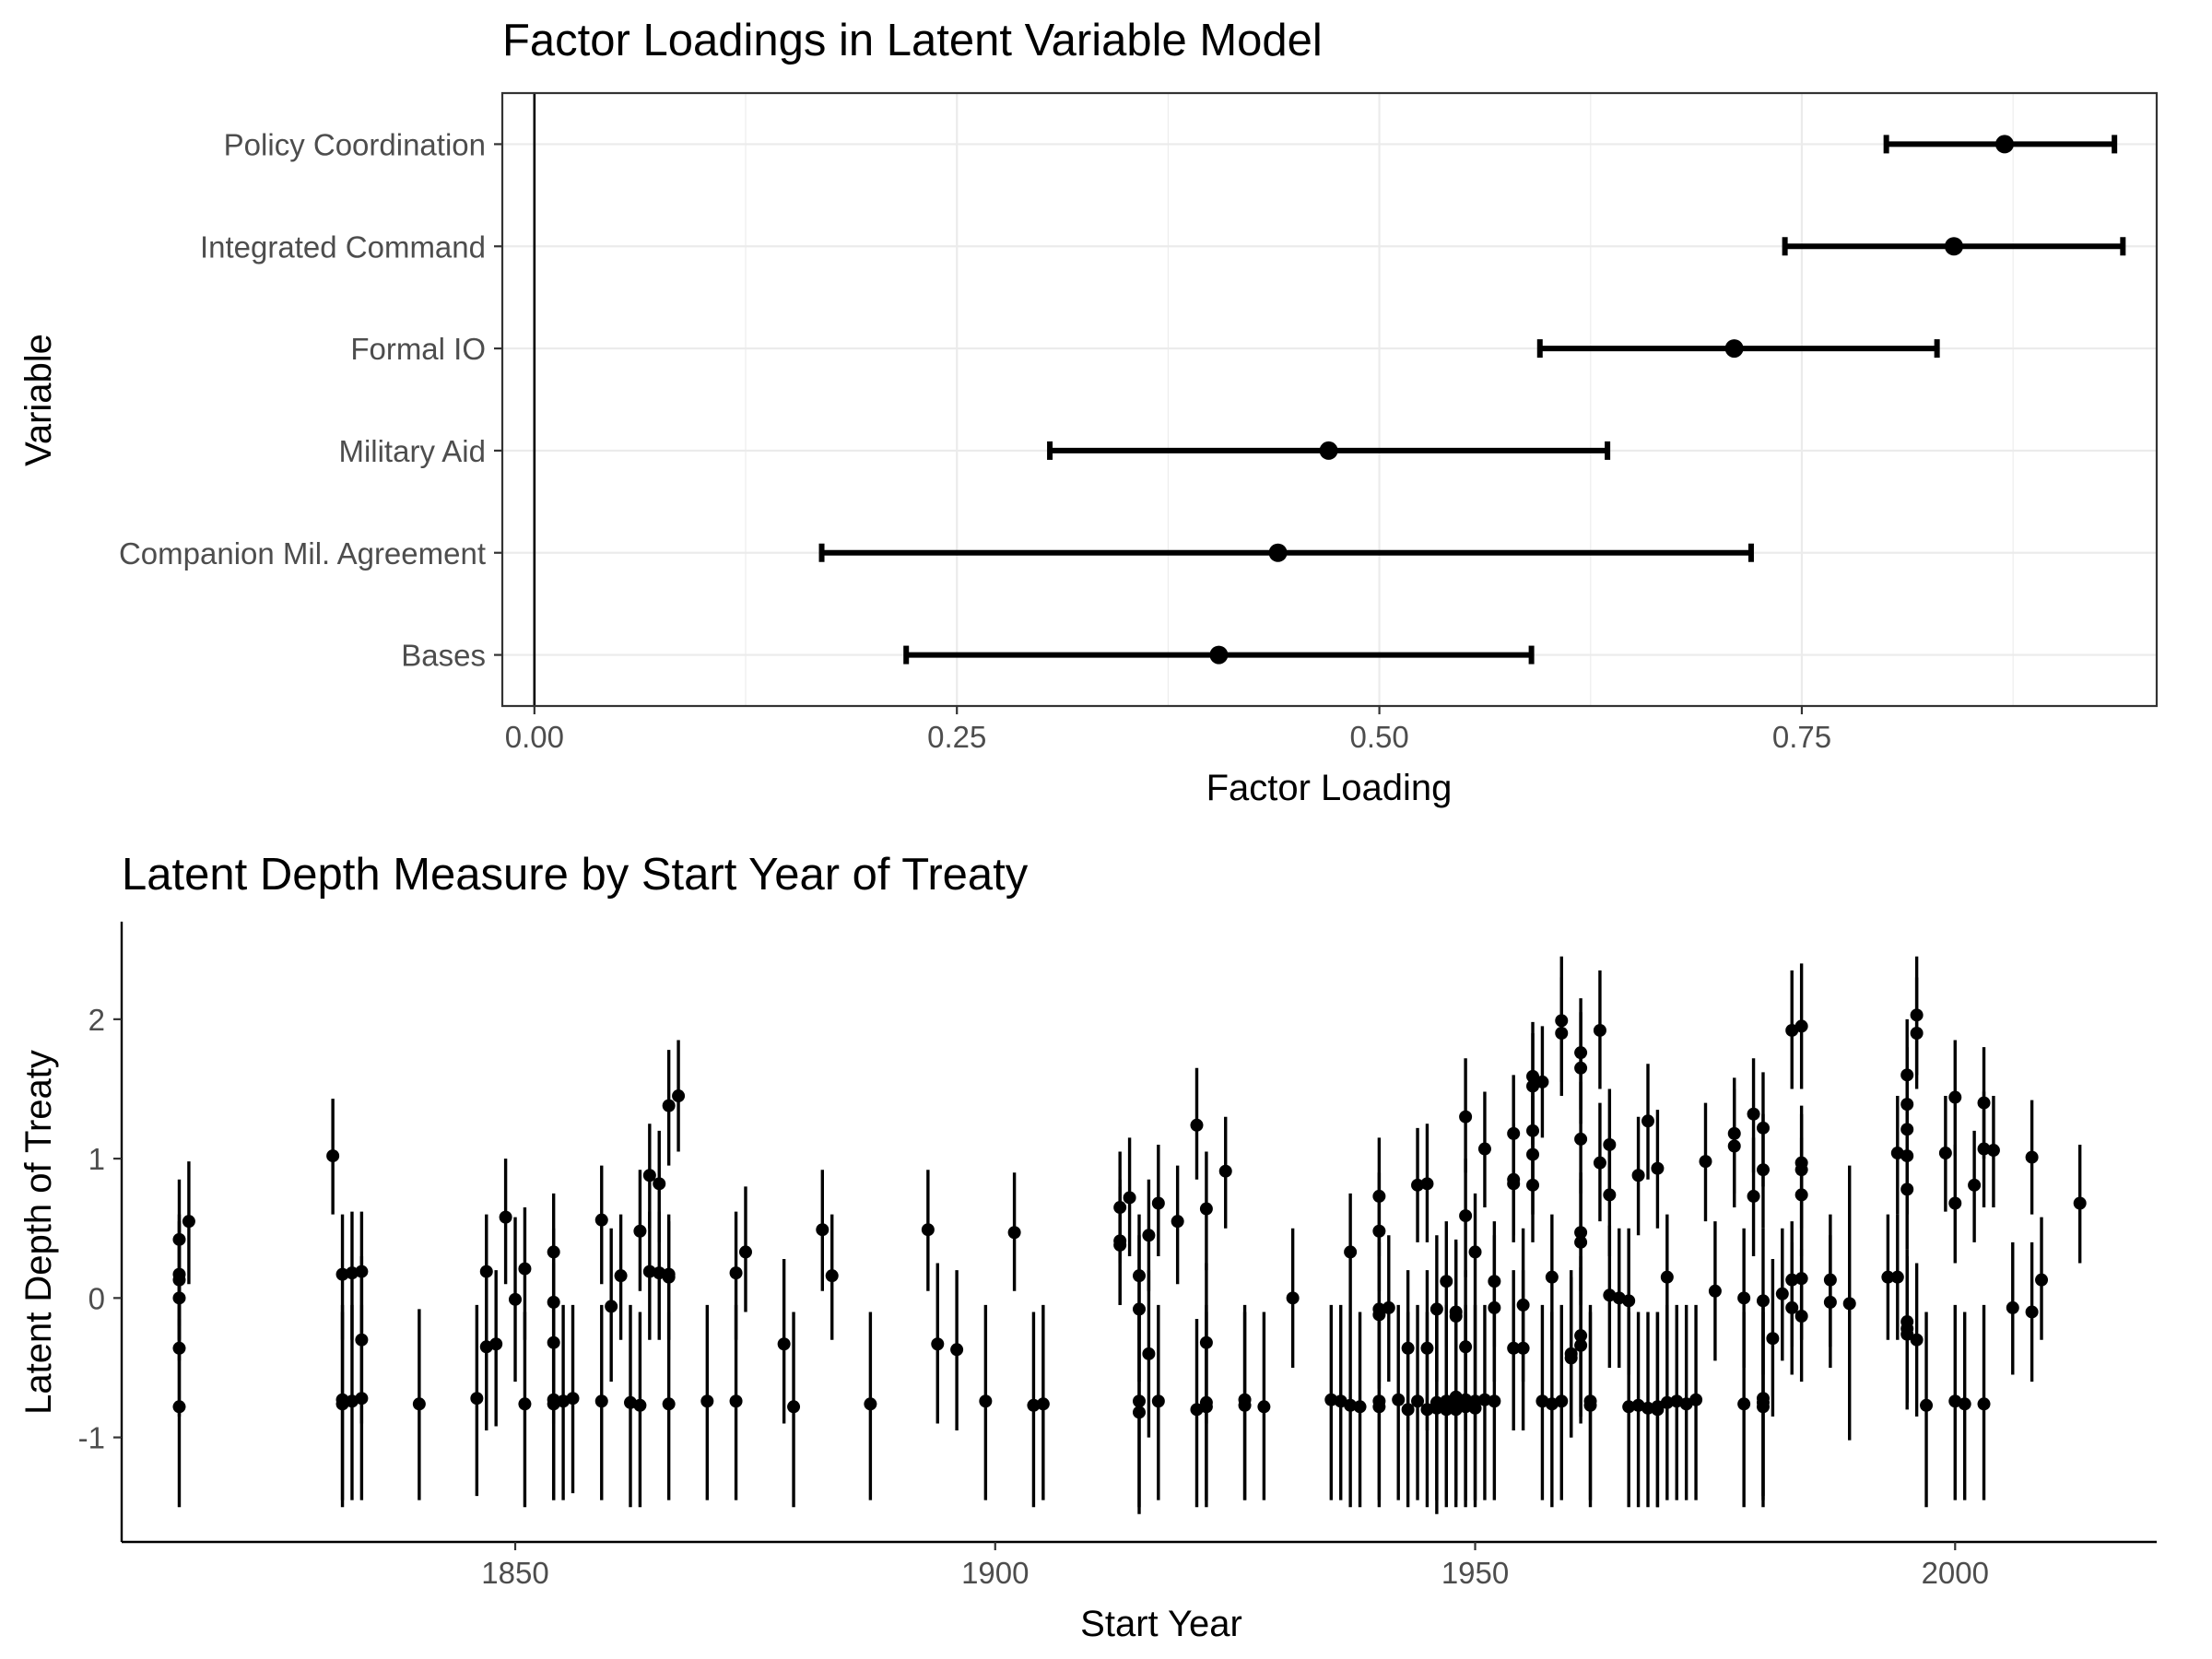 The image size is (2212, 1659). What do you see at coordinates (302, 553) in the screenshot?
I see `category-label: Companion Mil. Agreement` at bounding box center [302, 553].